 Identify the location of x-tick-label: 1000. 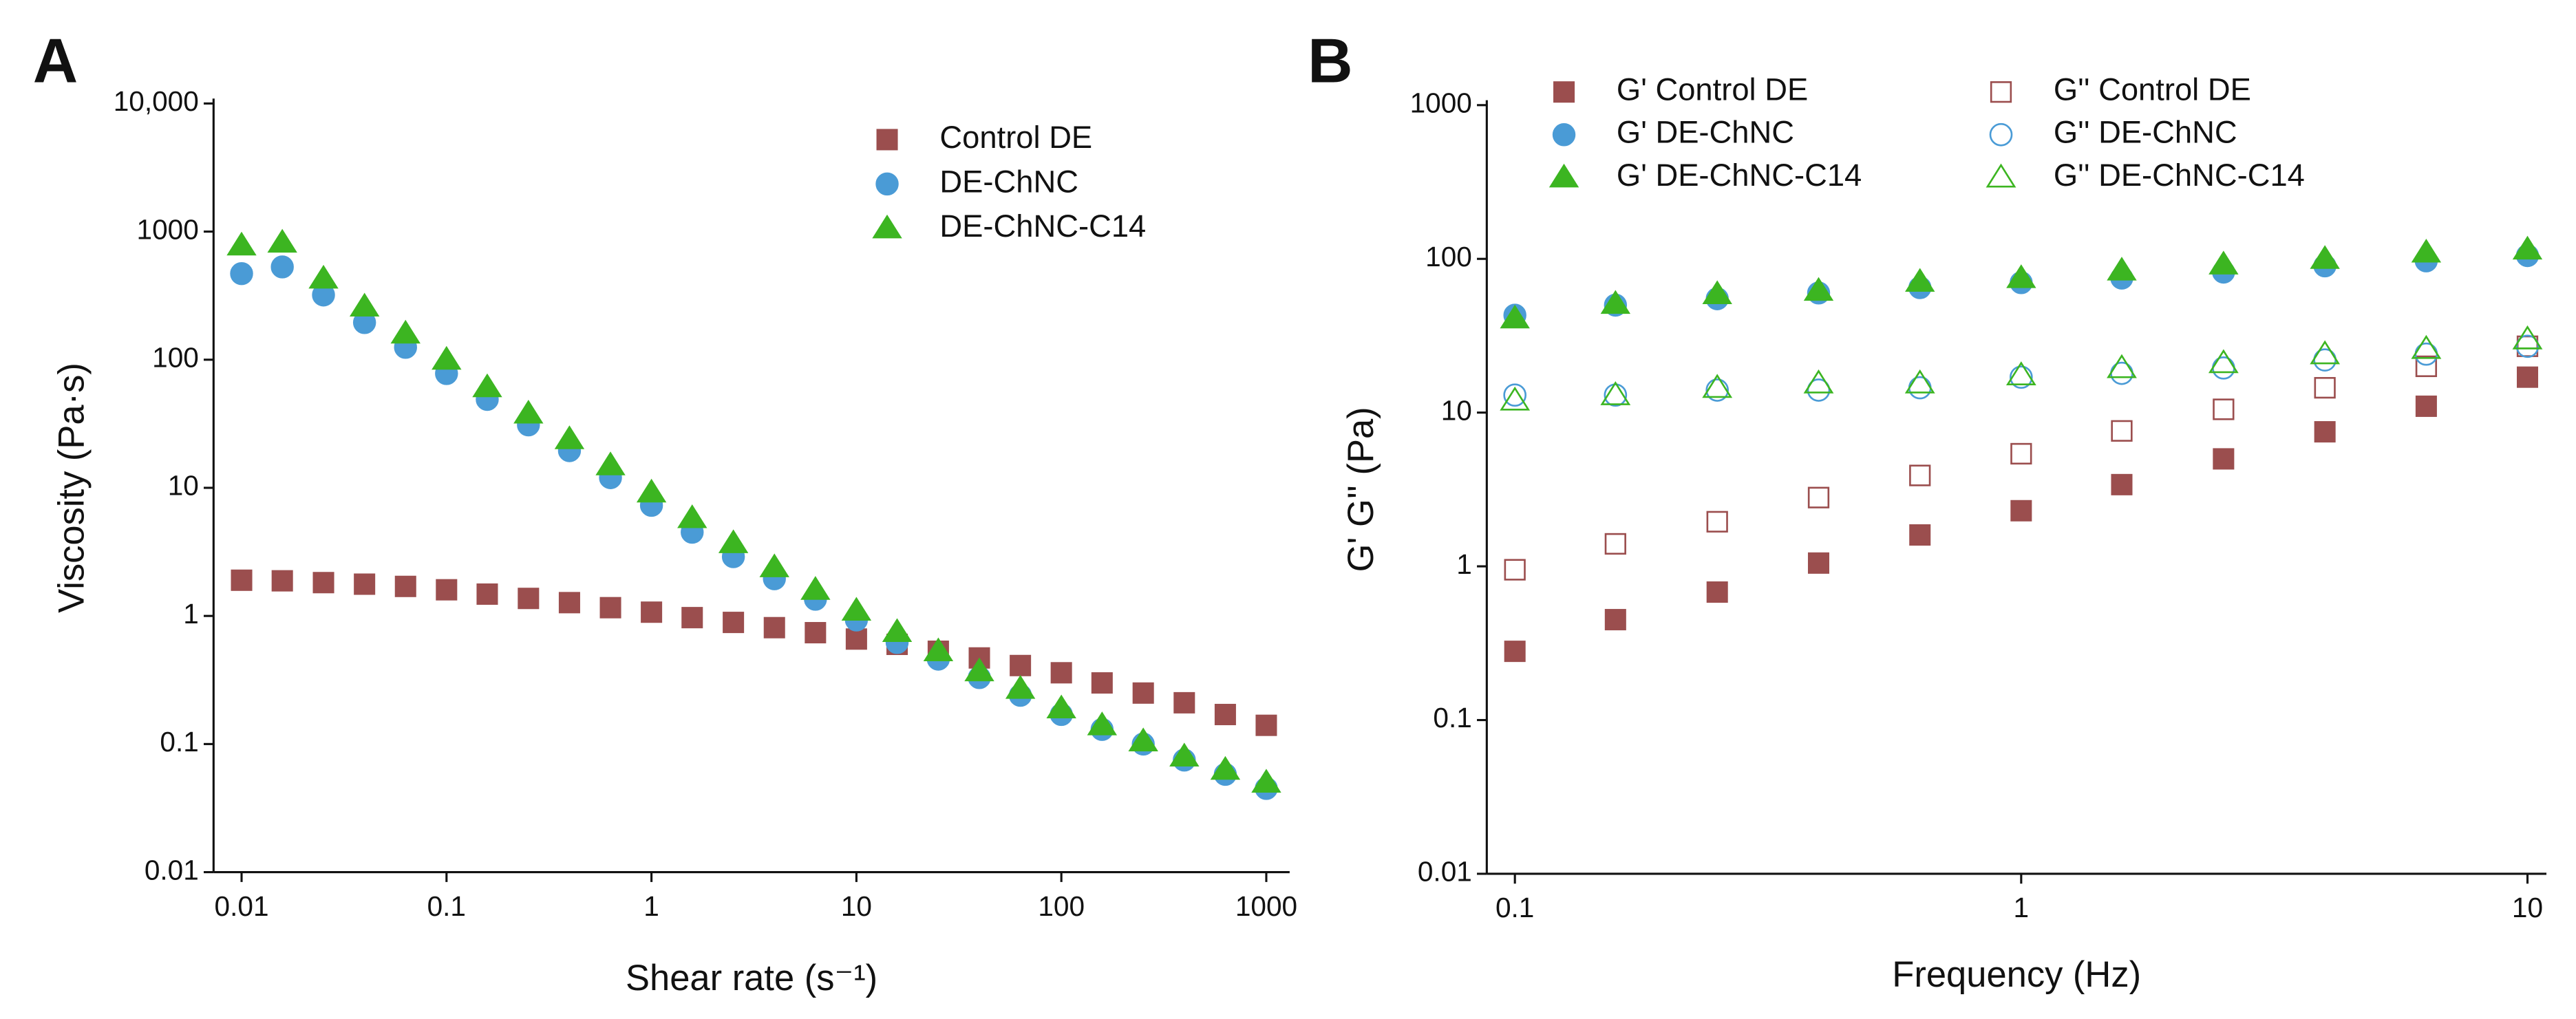
(1266, 906).